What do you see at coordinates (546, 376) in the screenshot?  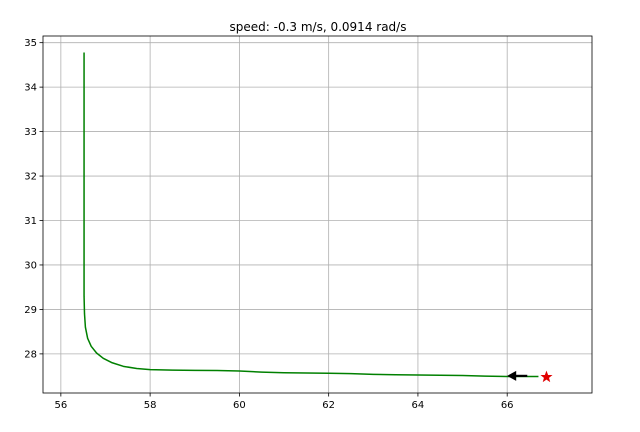 I see `goal-star-marker` at bounding box center [546, 376].